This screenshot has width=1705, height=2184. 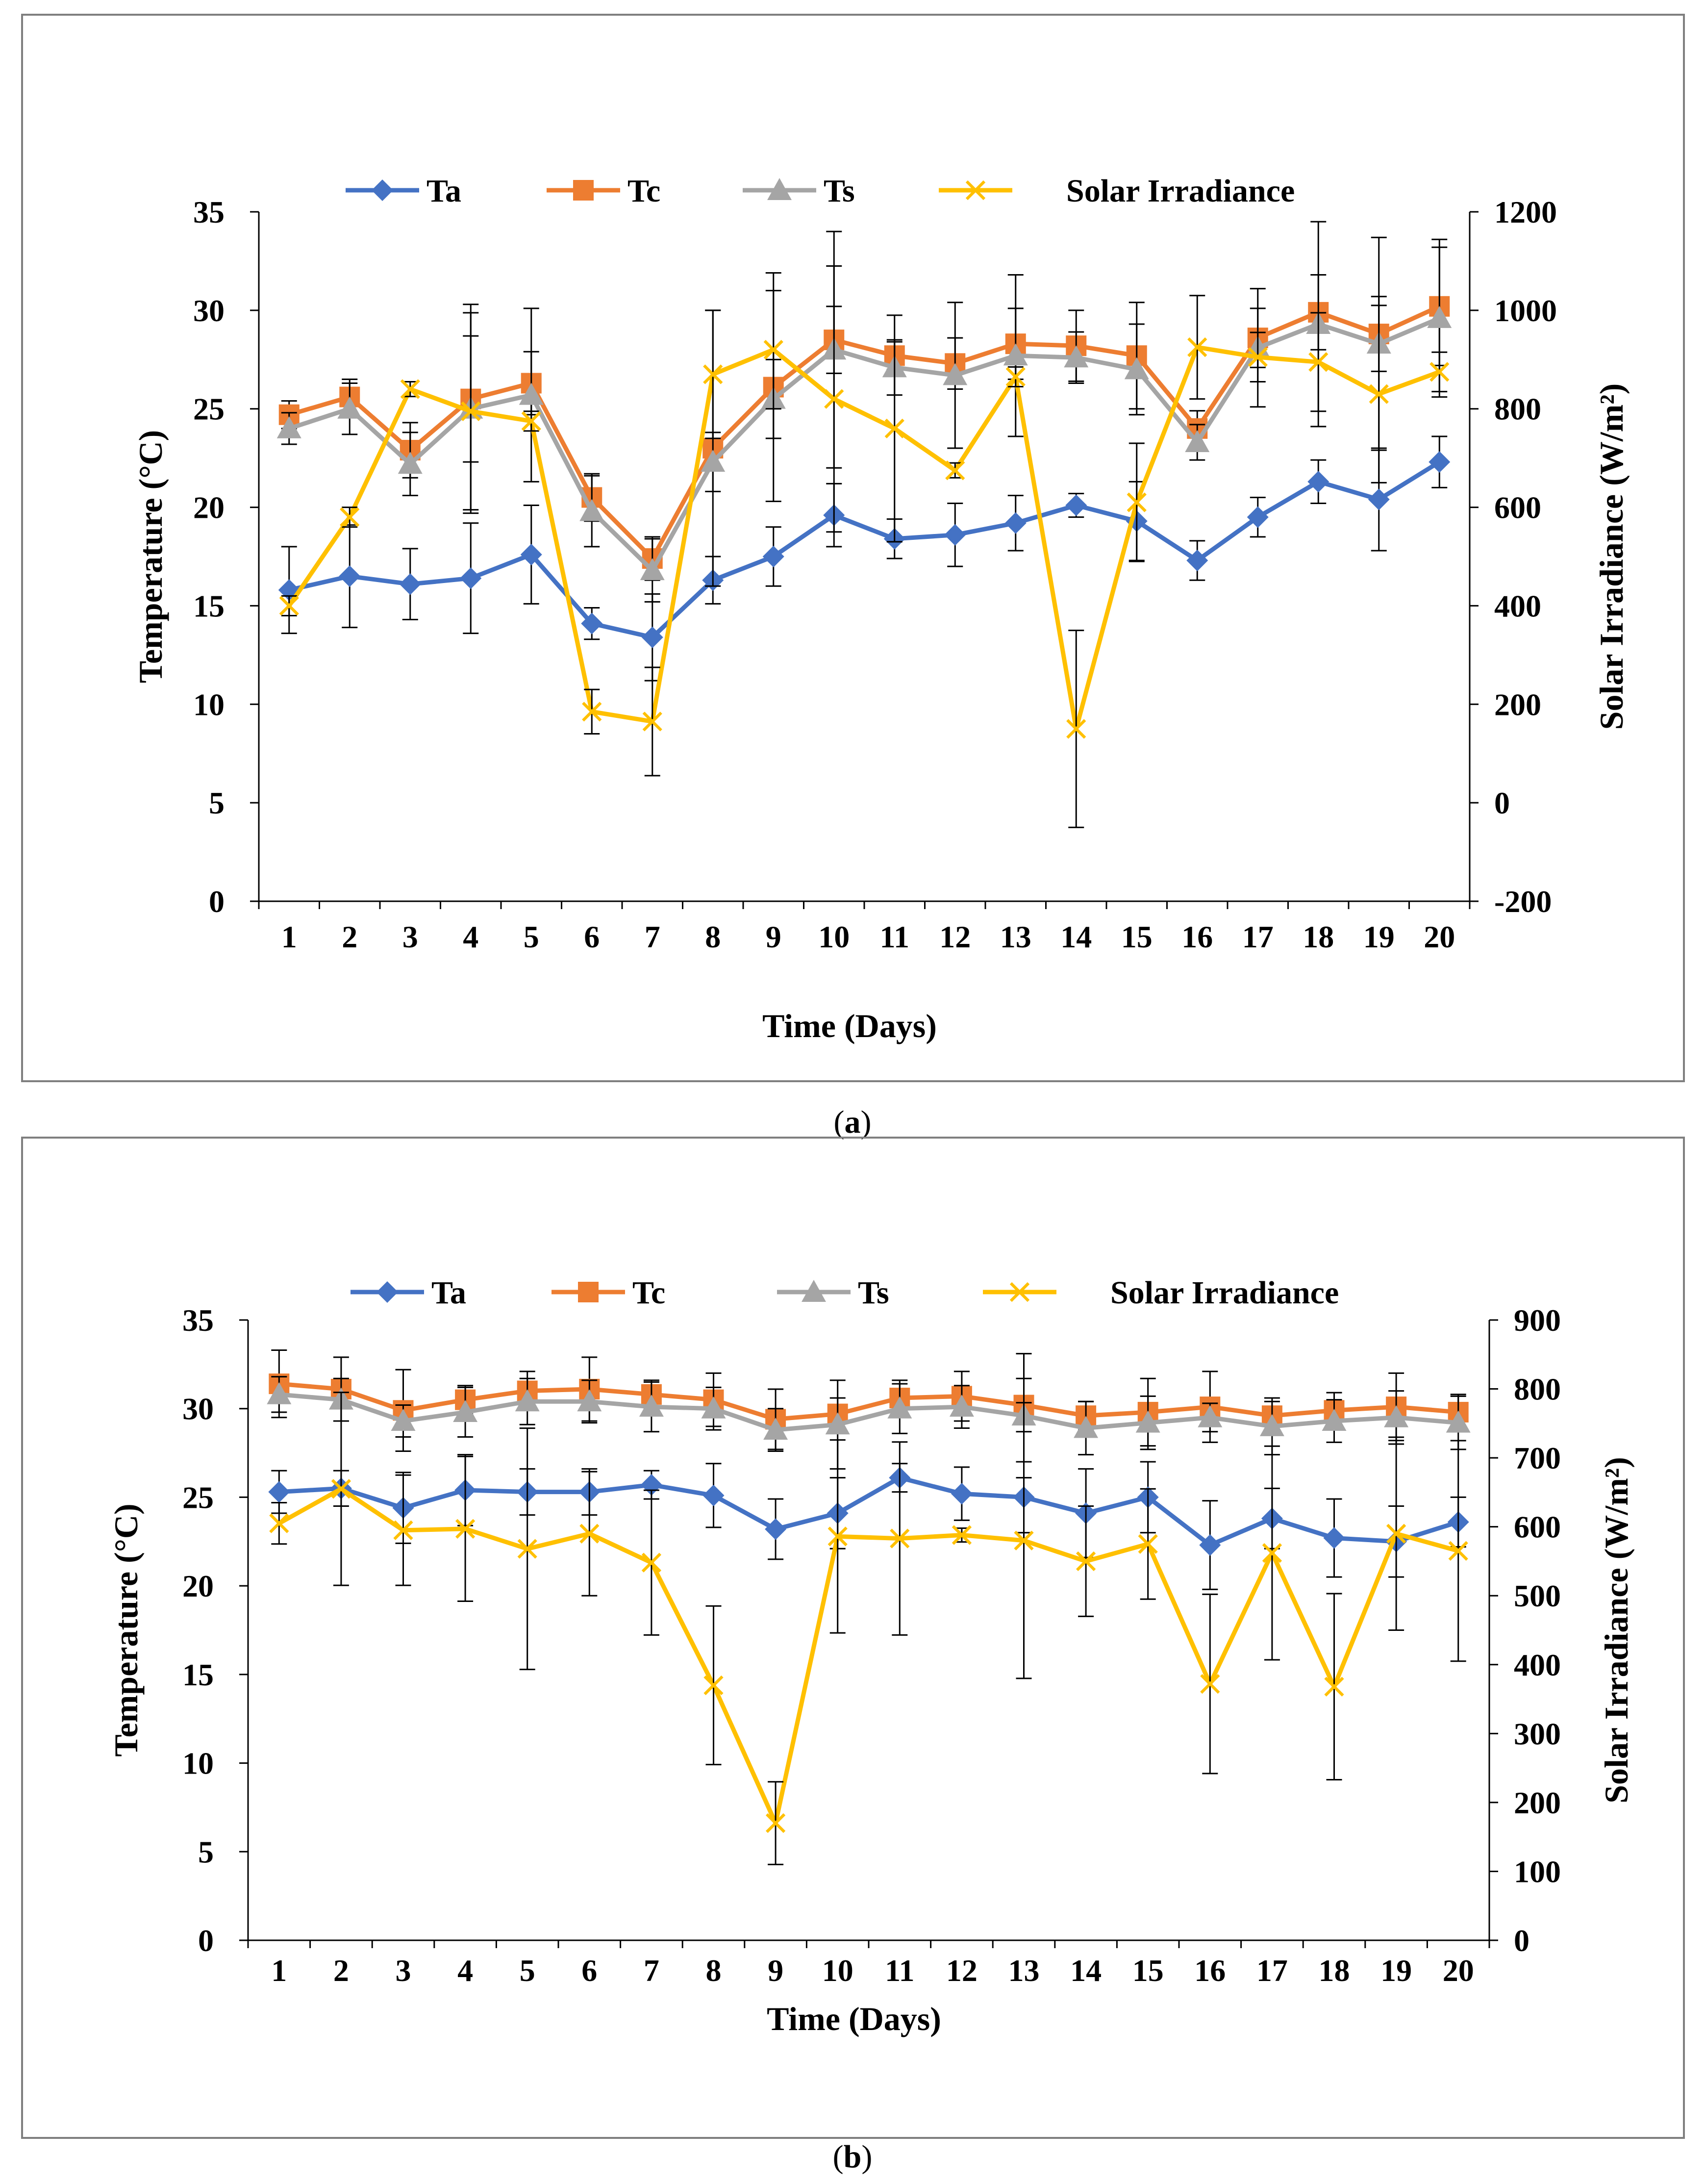 I want to click on x-tick-label: 13, so click(x=1024, y=1970).